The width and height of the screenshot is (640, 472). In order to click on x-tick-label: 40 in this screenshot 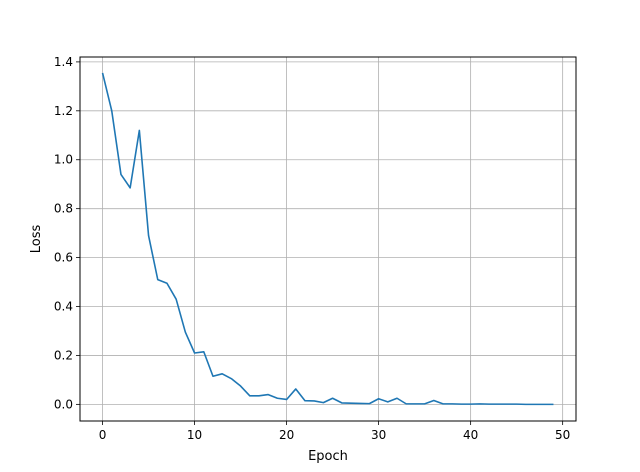, I will do `click(470, 435)`.